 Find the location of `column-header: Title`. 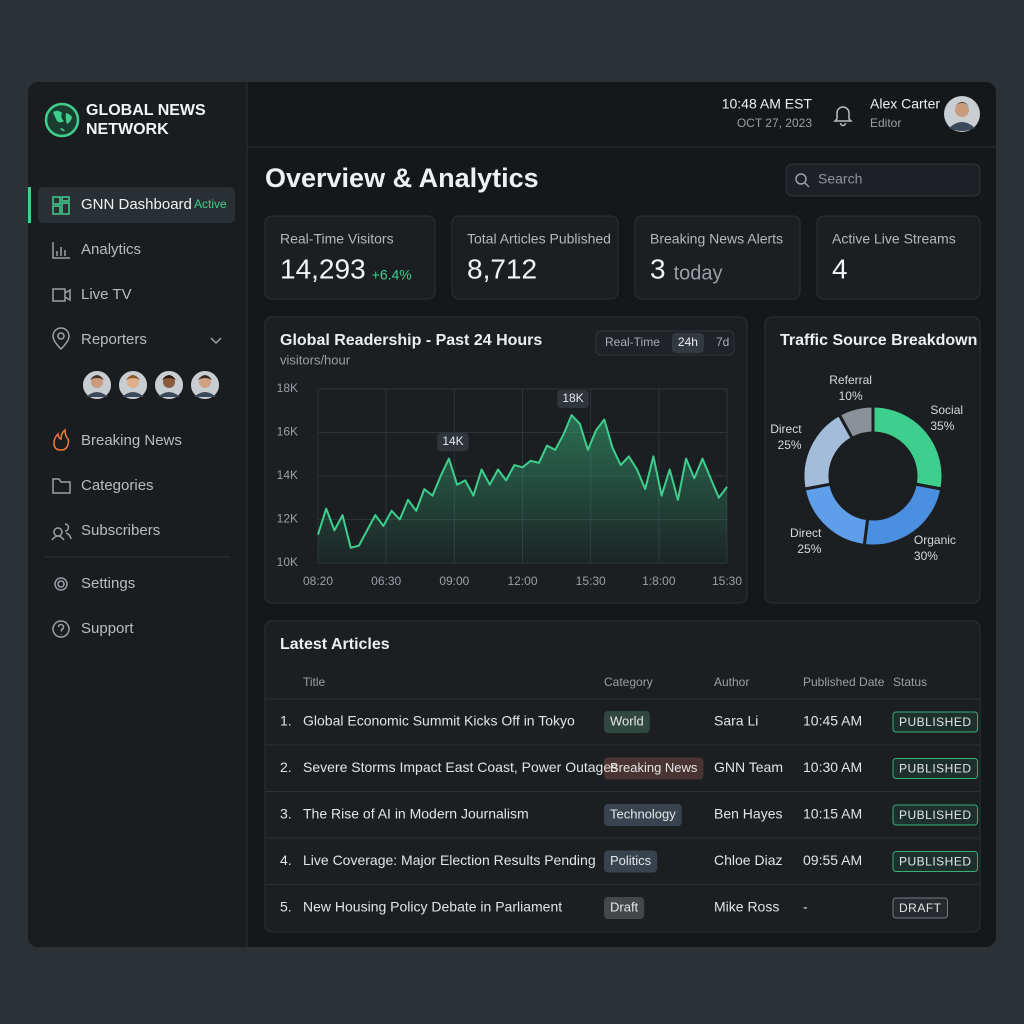

column-header: Title is located at coordinates (314, 682).